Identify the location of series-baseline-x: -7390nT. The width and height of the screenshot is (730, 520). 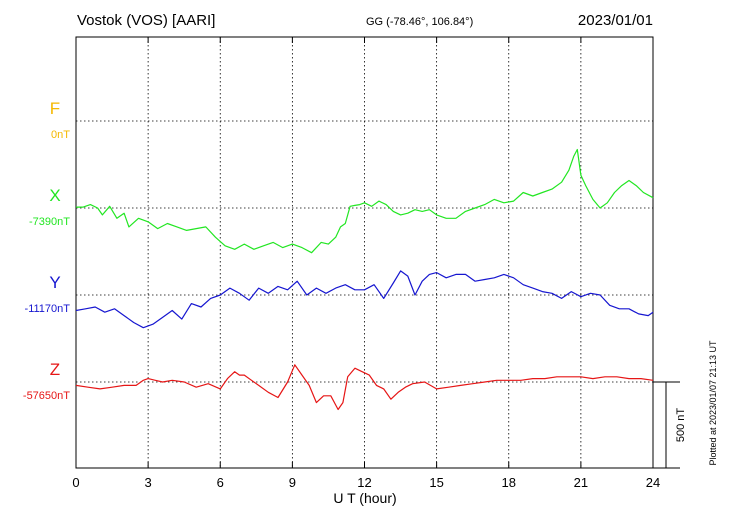
(49, 222).